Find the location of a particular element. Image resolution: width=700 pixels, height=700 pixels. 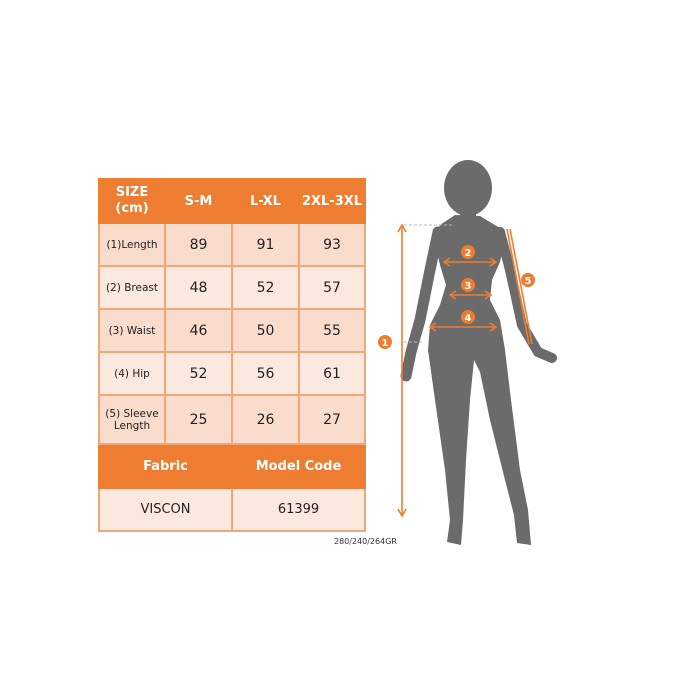

fabric-value: VISCON is located at coordinates (165, 509).